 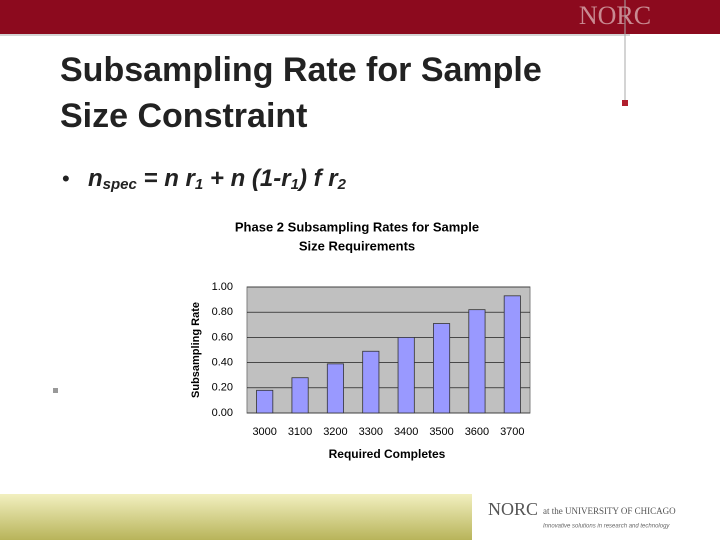 I want to click on slide-title: Subsampling Rate for Sample, so click(x=301, y=70).